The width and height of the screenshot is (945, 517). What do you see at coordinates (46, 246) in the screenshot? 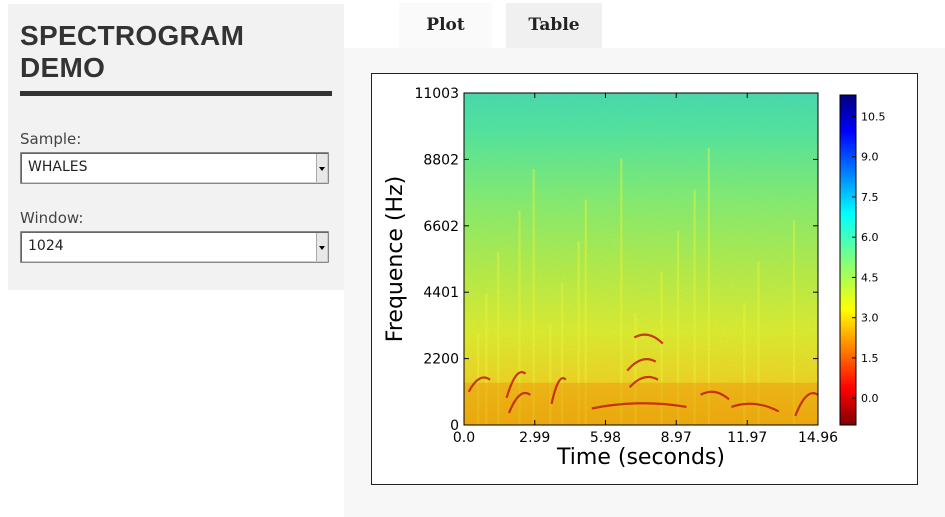
I see `window-select-value: 1024` at bounding box center [46, 246].